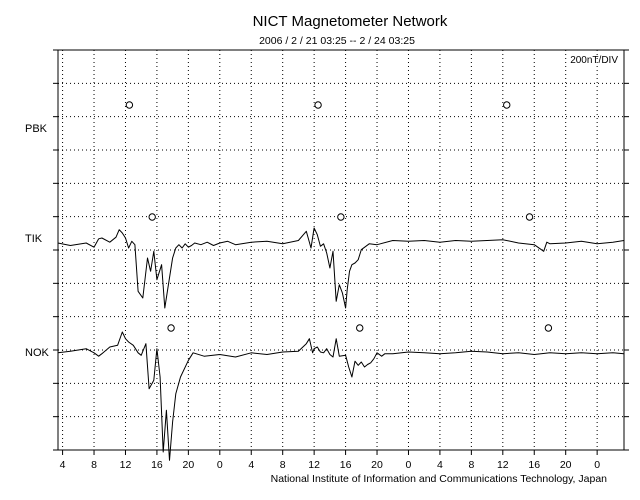 This screenshot has width=640, height=500. Describe the element at coordinates (409, 465) in the screenshot. I see `x-tick-label-11: 0` at that location.